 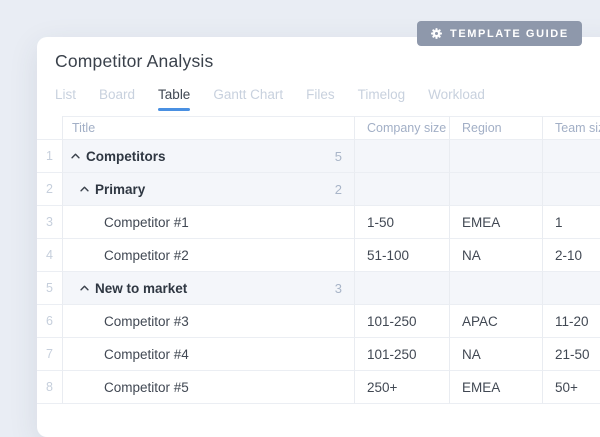 What do you see at coordinates (571, 354) in the screenshot?
I see `team-size-cell: 21-50` at bounding box center [571, 354].